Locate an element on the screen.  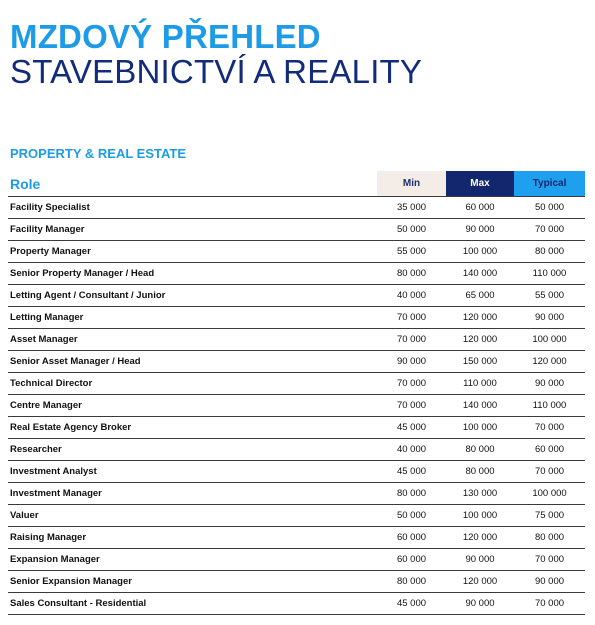
cell-role: Property Manager is located at coordinates (192, 251).